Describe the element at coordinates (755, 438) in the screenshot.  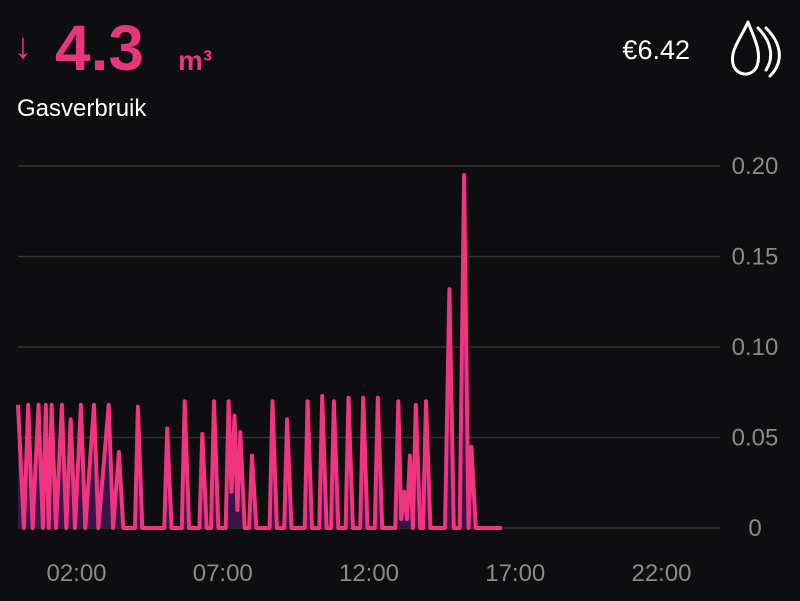
I see `y-tick-label: 0.05` at that location.